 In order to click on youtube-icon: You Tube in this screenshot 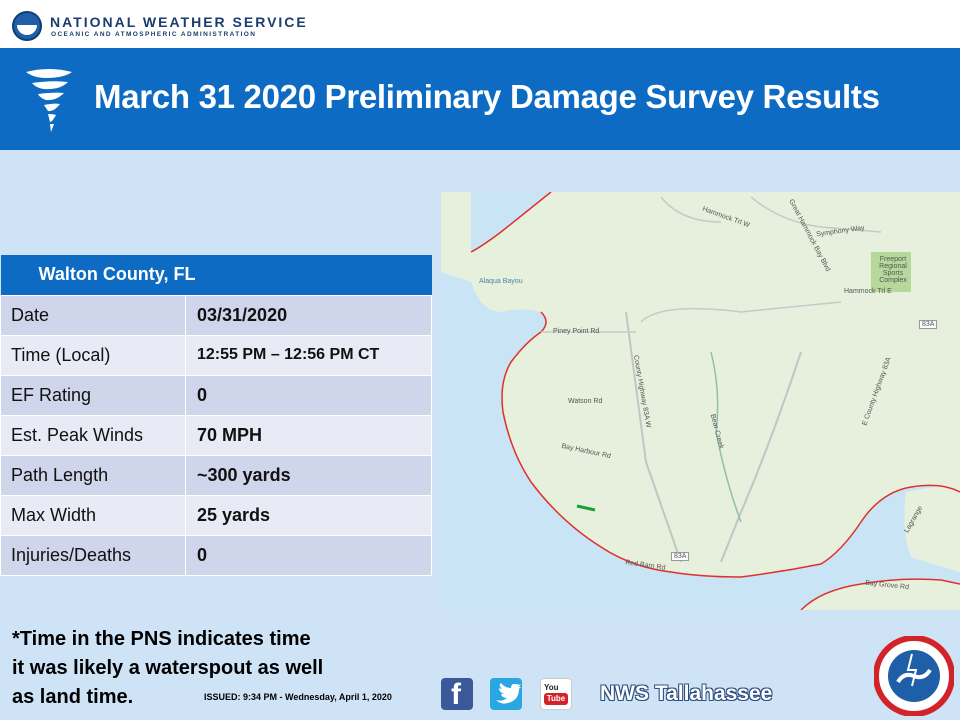, I will do `click(556, 694)`.